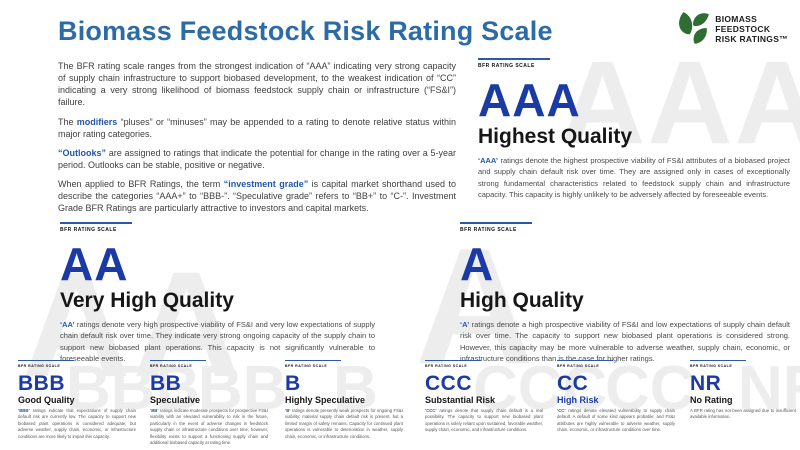 Image resolution: width=800 pixels, height=450 pixels. Describe the element at coordinates (477, 264) in the screenshot. I see `rating-code-a: A` at that location.